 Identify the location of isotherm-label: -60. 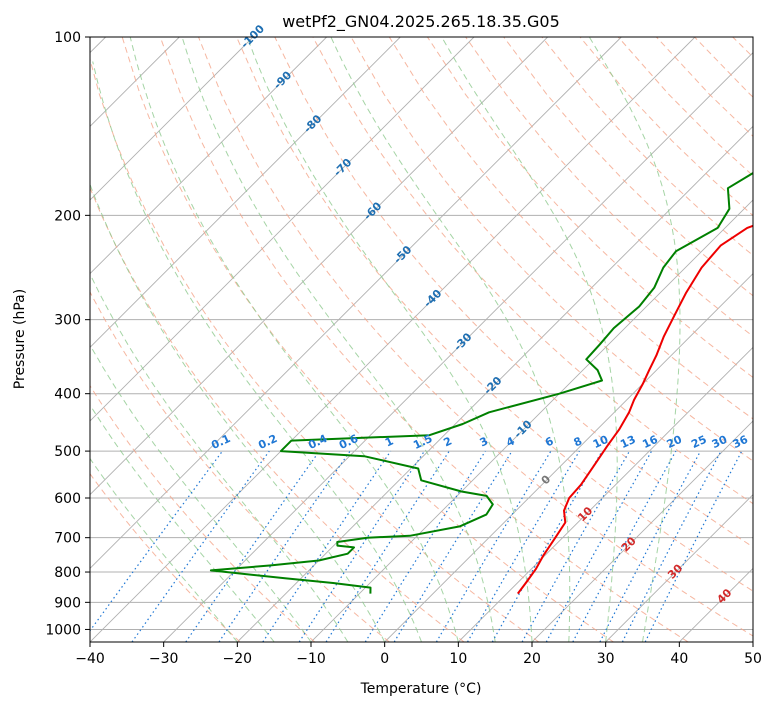
(372, 210).